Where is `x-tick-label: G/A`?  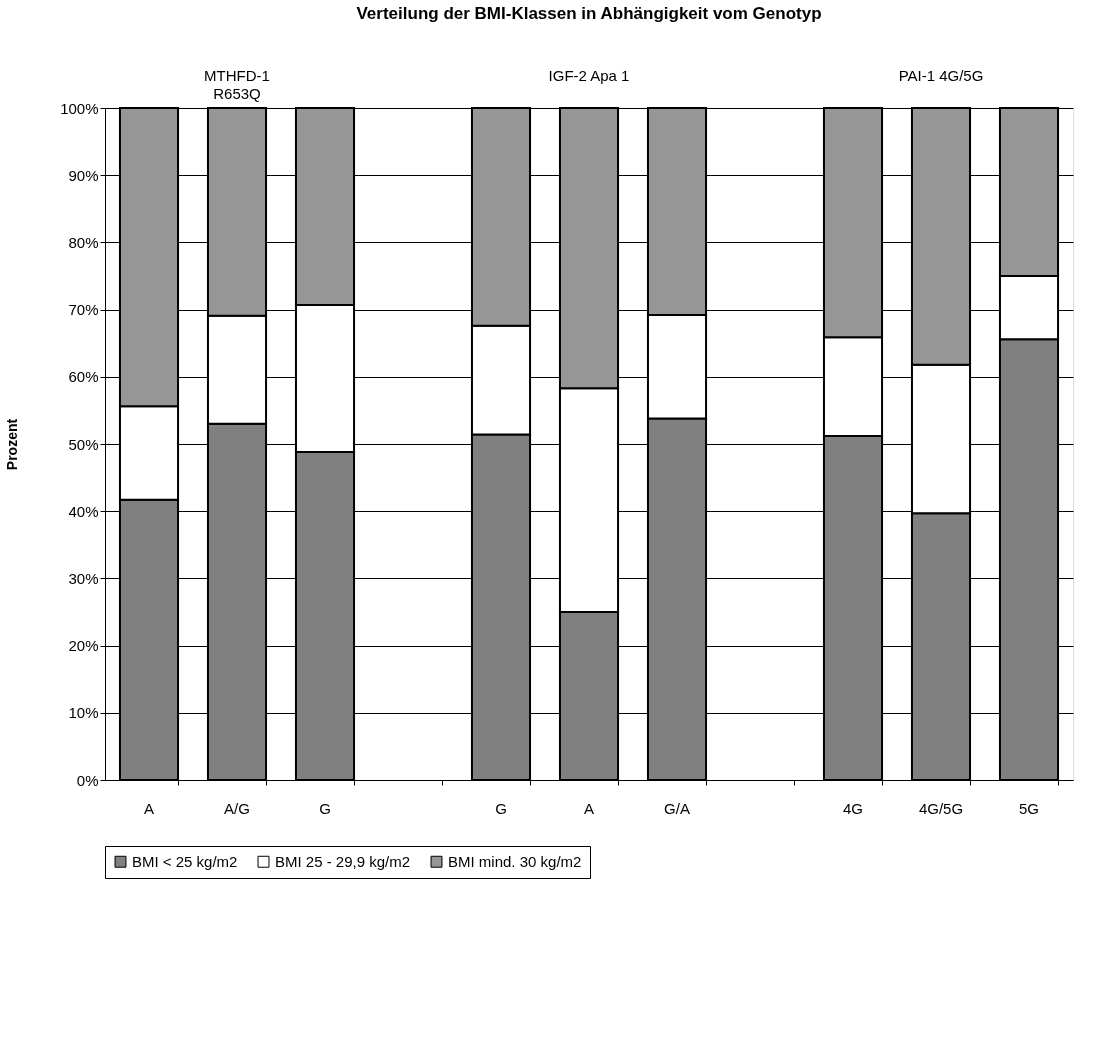 x-tick-label: G/A is located at coordinates (677, 808).